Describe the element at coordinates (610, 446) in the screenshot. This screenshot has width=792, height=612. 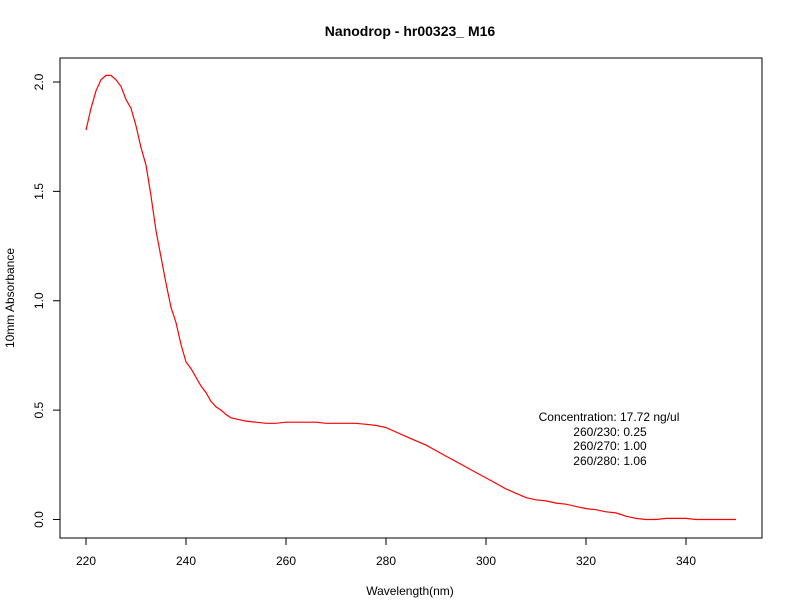
I see `ratio-260-270-text: 260/270: 1.00` at that location.